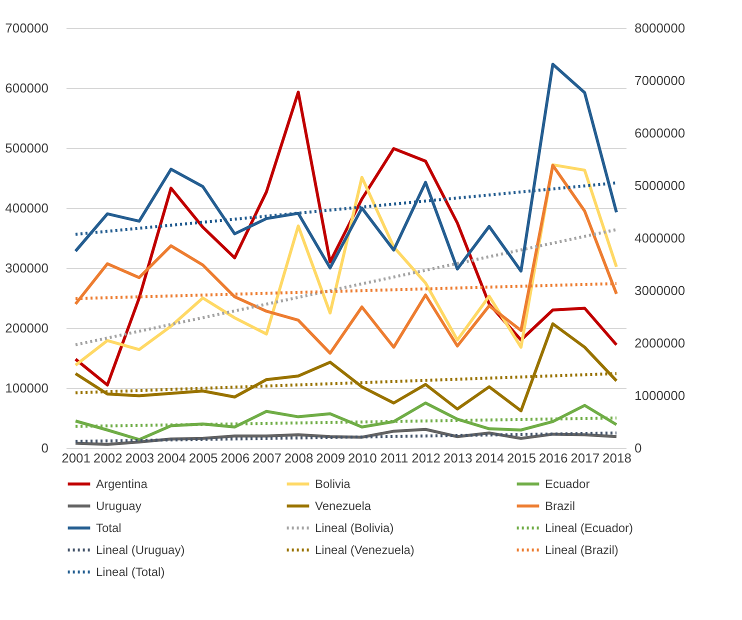  What do you see at coordinates (364, 550) in the screenshot?
I see `legend-label: Lineal (Venezuela)` at bounding box center [364, 550].